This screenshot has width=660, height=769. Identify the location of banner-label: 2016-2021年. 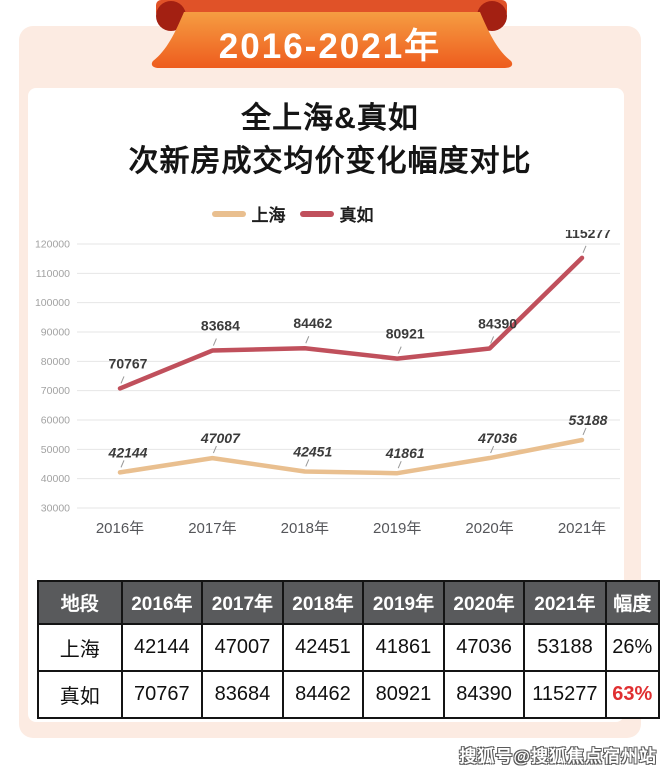
(330, 46).